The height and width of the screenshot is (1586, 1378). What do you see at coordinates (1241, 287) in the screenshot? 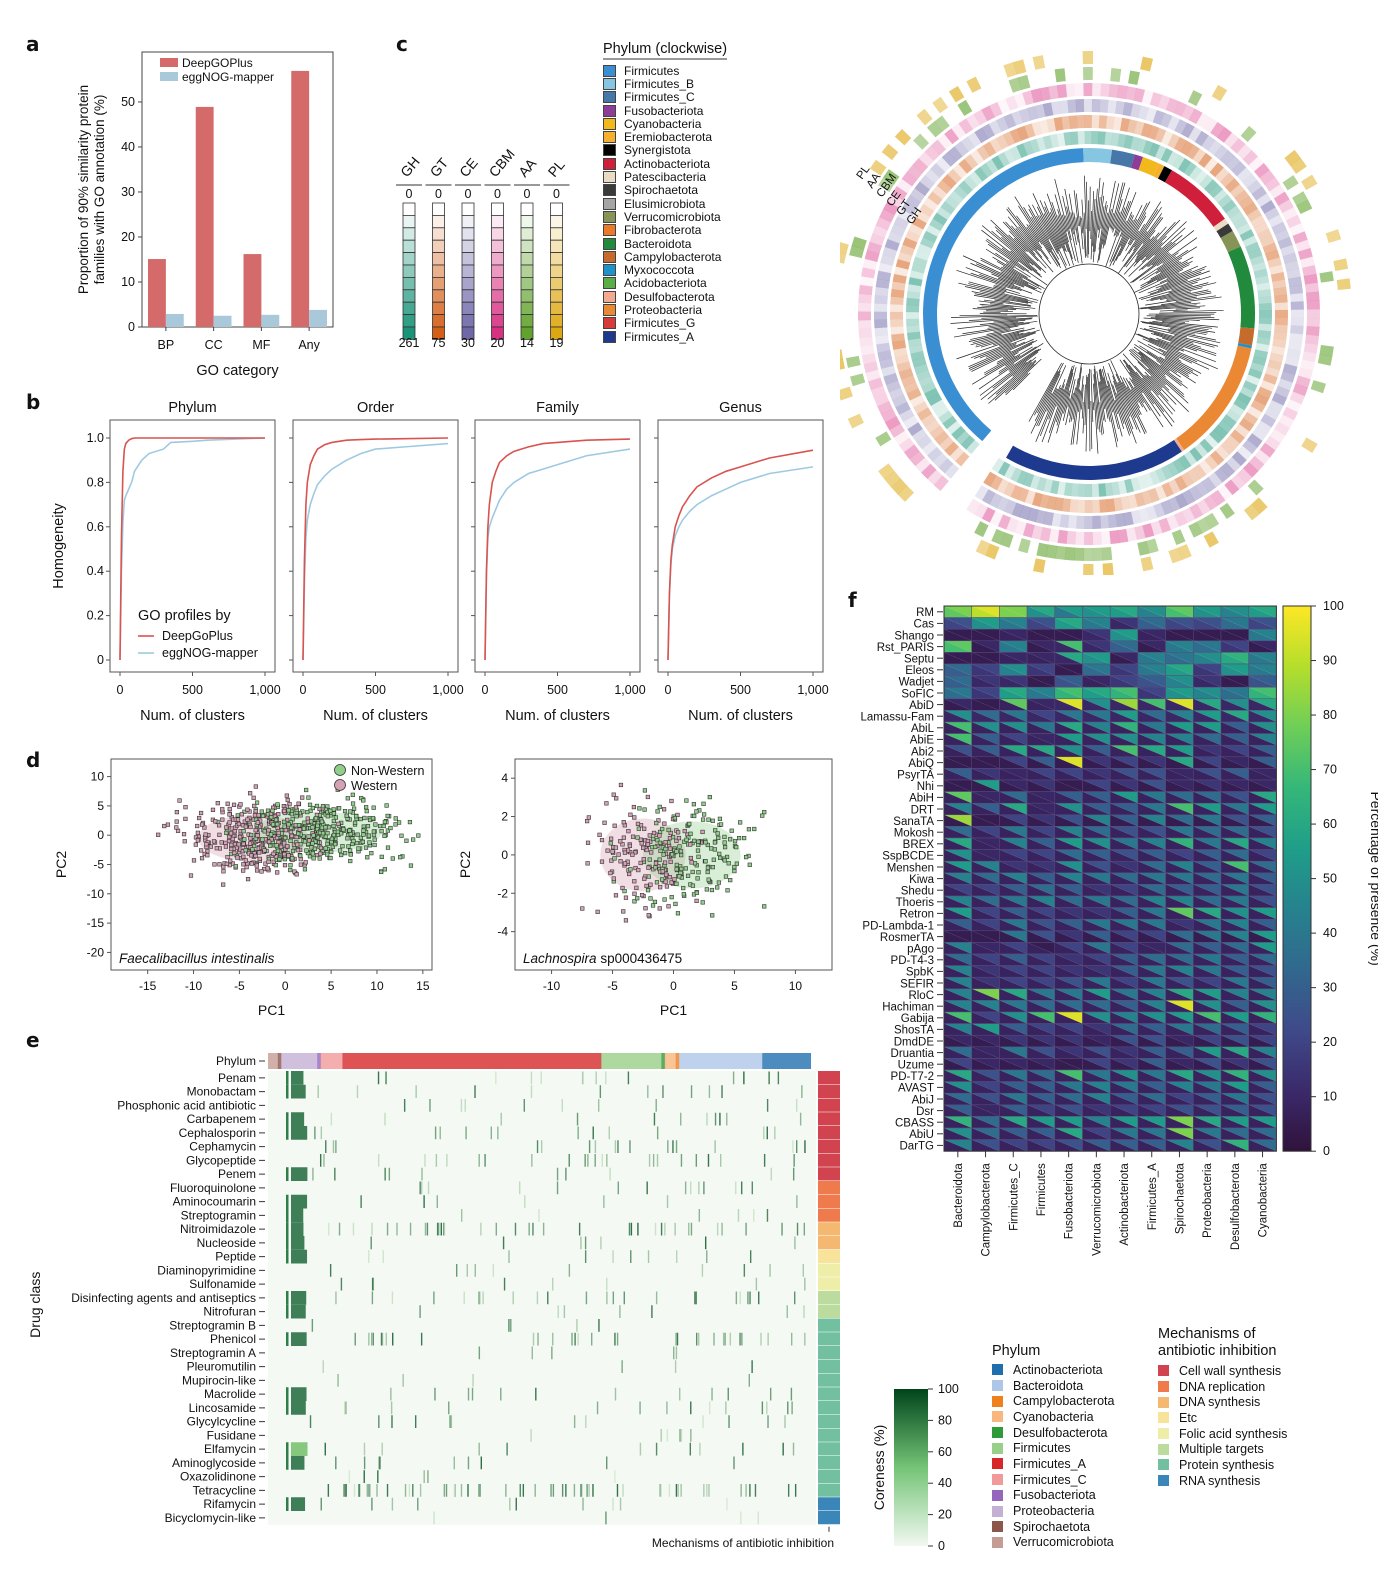
I see `phylum-ring-Bacteroidota` at bounding box center [1241, 287].